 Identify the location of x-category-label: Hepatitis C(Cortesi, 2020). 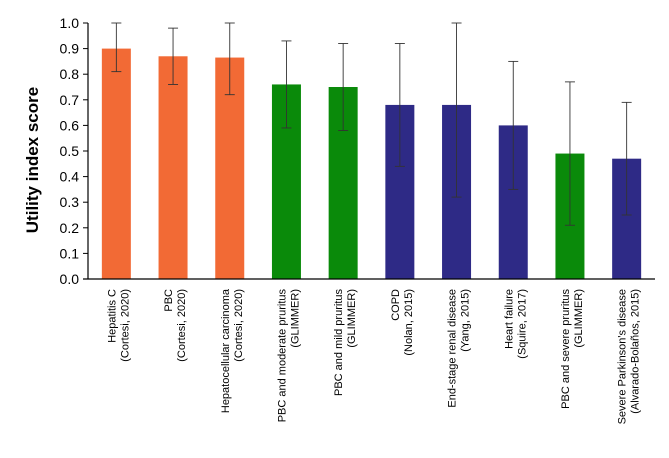
(118, 325).